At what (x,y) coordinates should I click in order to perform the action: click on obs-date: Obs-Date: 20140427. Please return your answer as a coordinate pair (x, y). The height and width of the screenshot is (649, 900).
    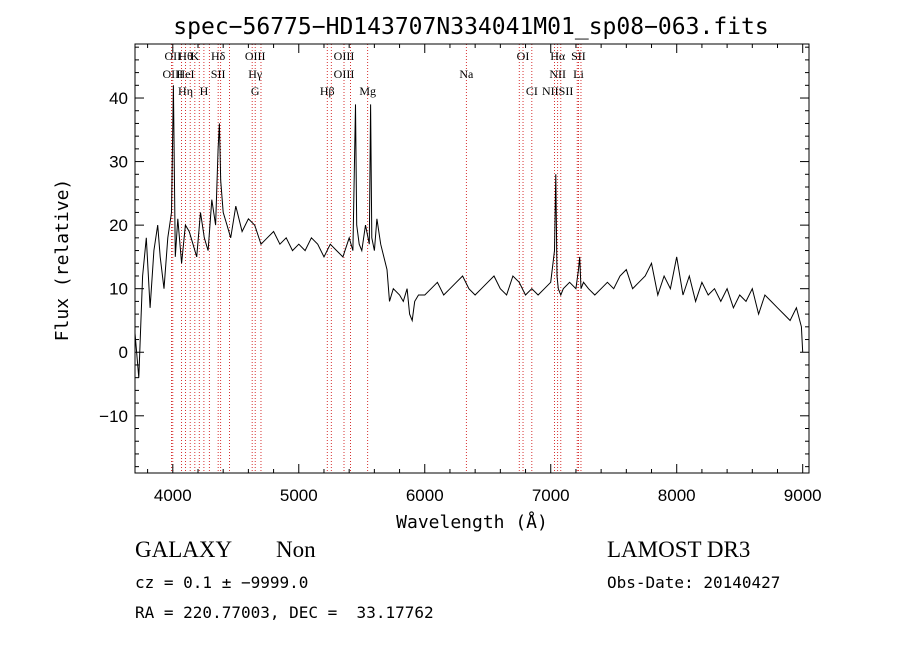
    Looking at the image, I should click on (694, 582).